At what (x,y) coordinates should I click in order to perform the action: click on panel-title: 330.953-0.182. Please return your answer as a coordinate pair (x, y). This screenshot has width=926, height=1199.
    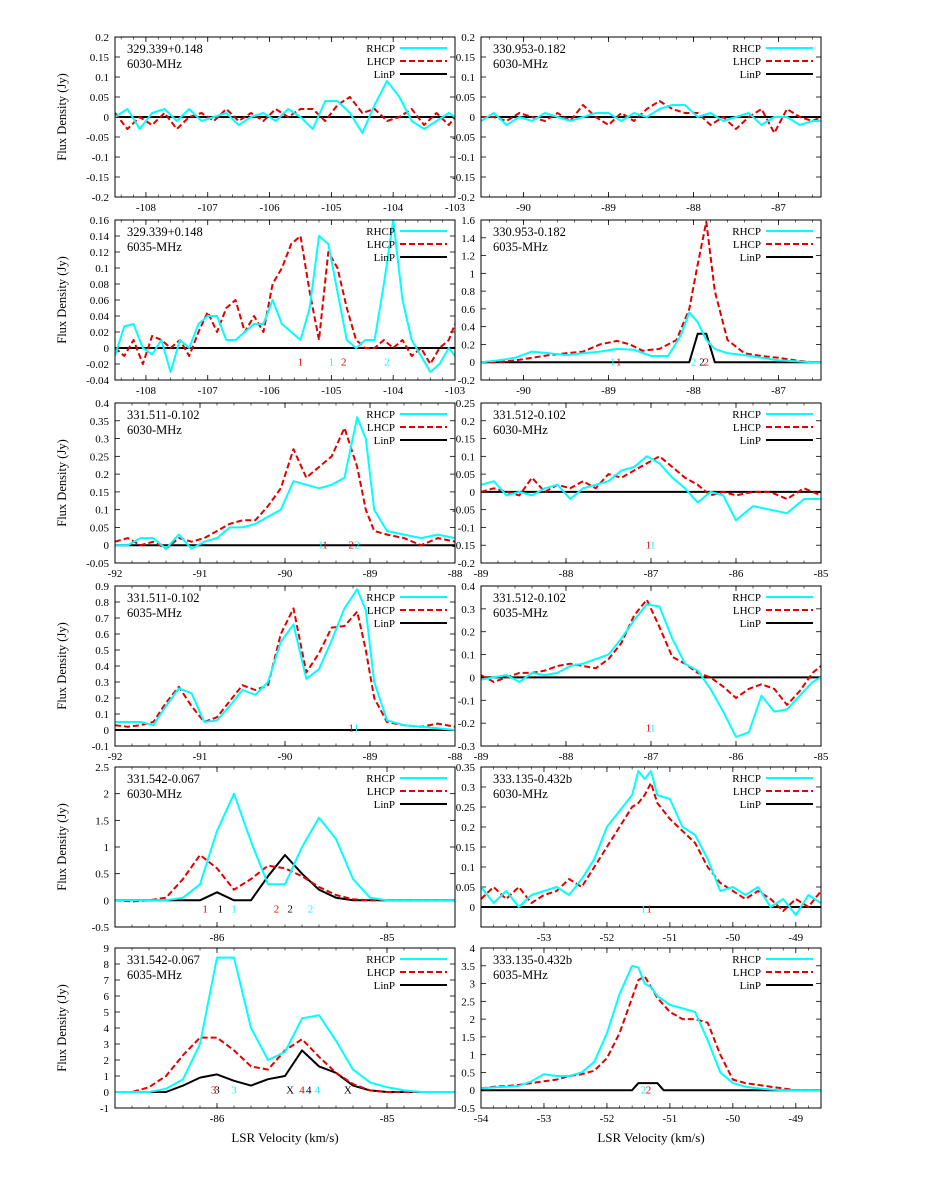
    Looking at the image, I should click on (529, 49).